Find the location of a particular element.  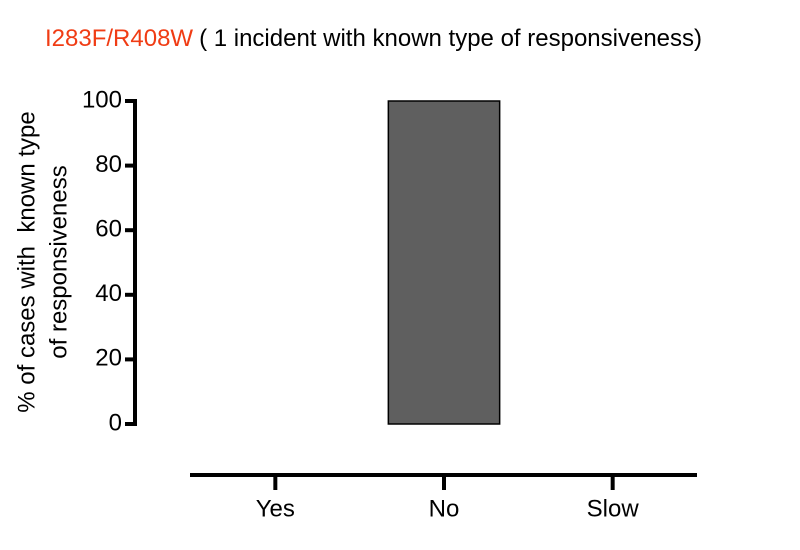

y-tick-label: 40 is located at coordinates (108, 293).